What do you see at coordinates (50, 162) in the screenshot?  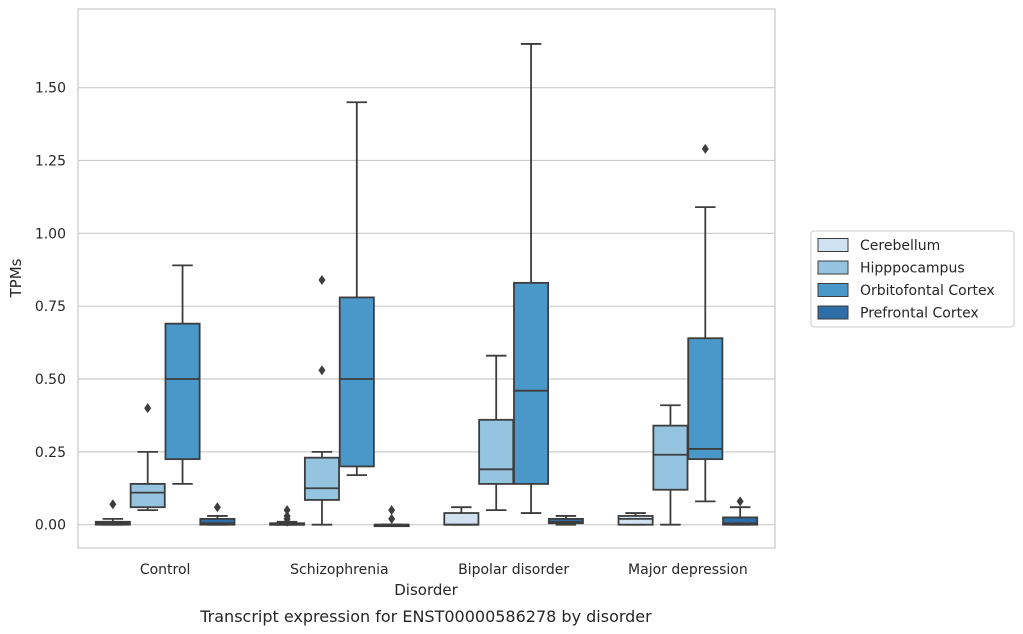 I see `y-tick-label: 1.25` at bounding box center [50, 162].